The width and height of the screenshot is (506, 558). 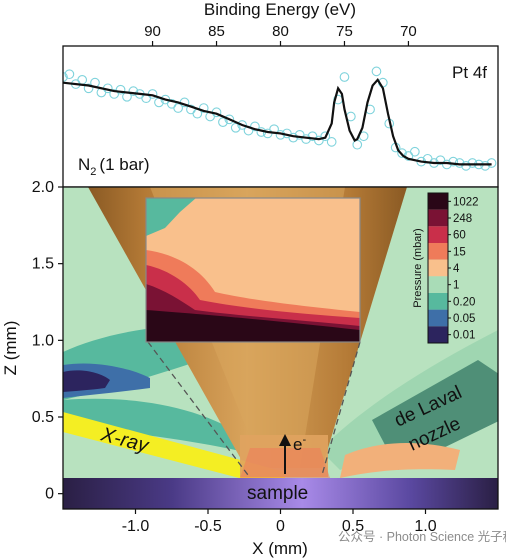 I want to click on top-tick-label-1: 85, so click(x=216, y=31).